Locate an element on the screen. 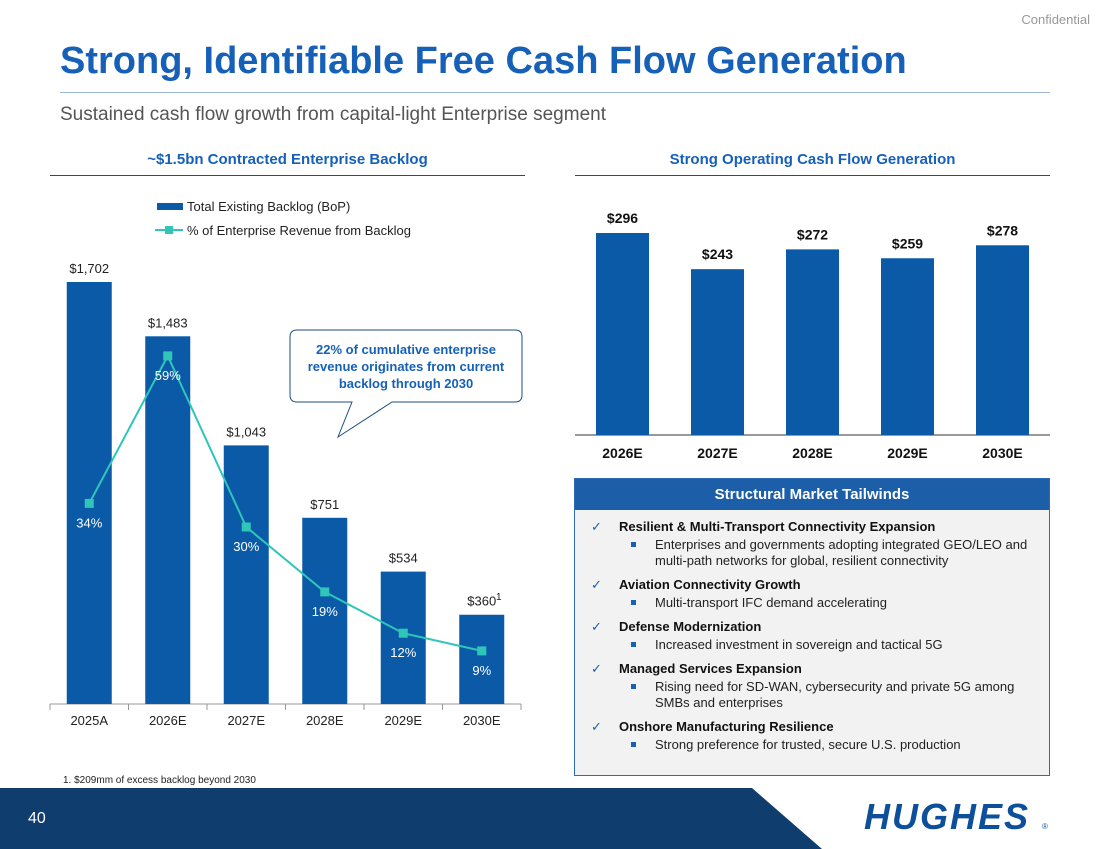 This screenshot has width=1100, height=849. backlog-value-label: $534 is located at coordinates (403, 558).